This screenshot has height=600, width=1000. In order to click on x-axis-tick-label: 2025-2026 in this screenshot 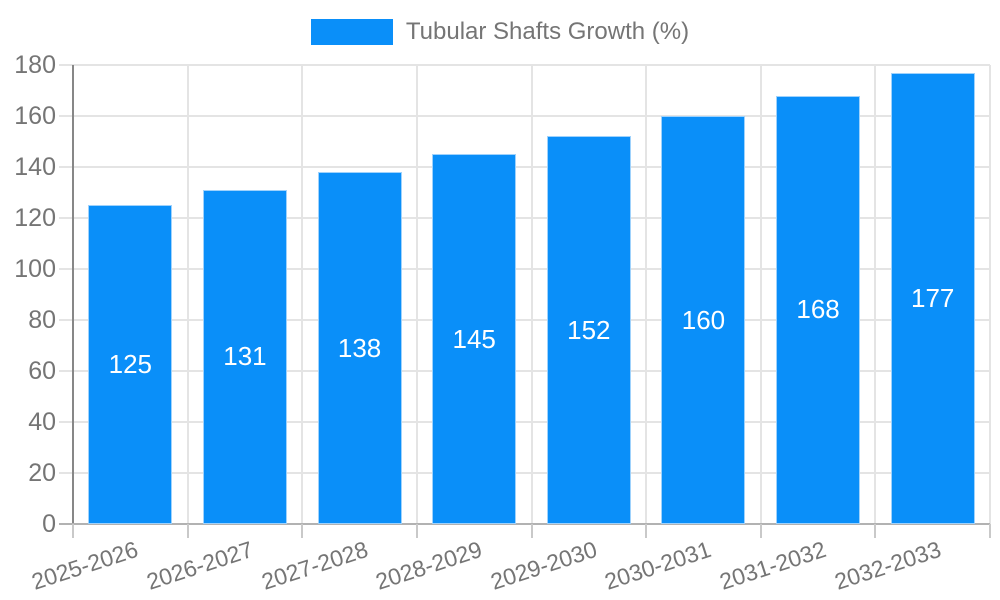, I will do `click(85, 565)`.